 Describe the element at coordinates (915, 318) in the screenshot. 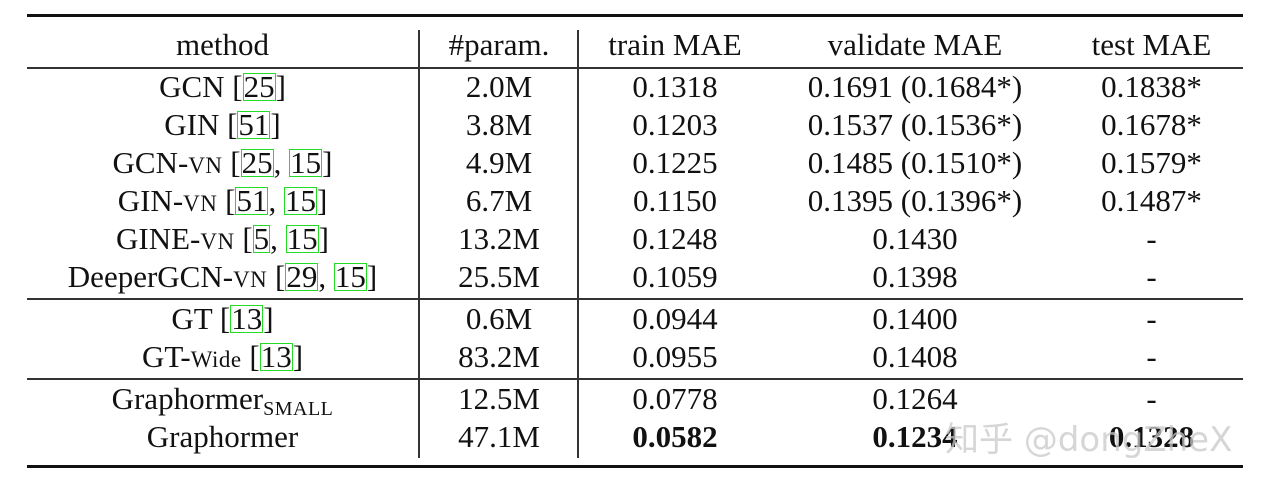

I see `validate-mae-cell: 0.1400` at that location.